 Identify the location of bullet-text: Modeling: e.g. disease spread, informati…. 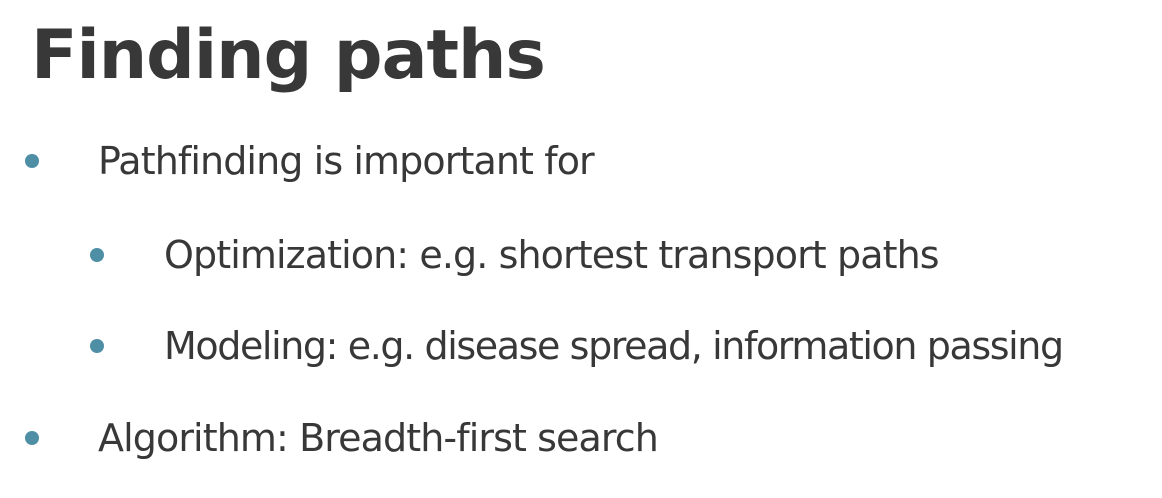
(614, 346).